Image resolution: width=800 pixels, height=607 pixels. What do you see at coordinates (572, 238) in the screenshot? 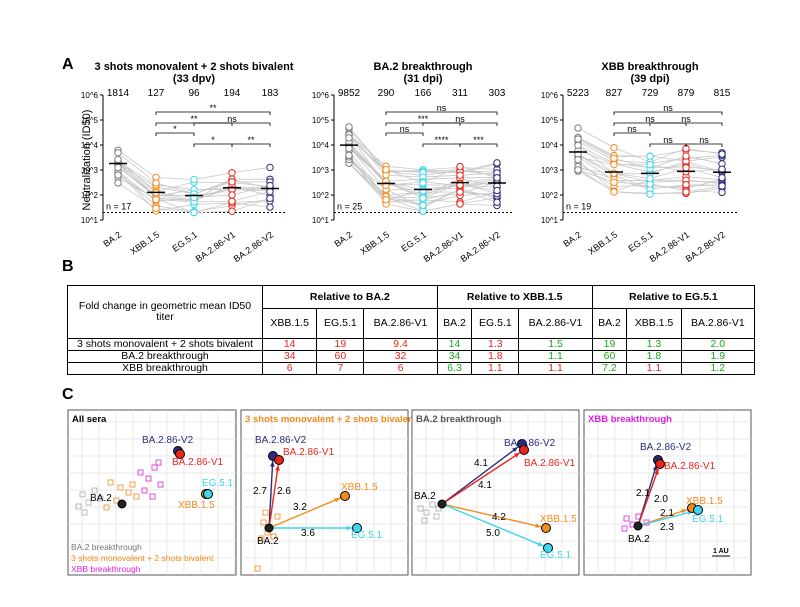
I see `x-tick-label: BA.2` at bounding box center [572, 238].